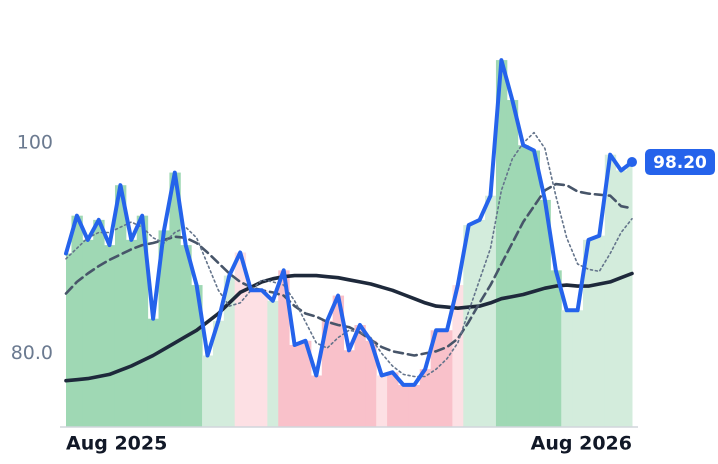 The width and height of the screenshot is (718, 464). Describe the element at coordinates (116, 444) in the screenshot. I see `x-tick-label: Aug 2025` at that location.